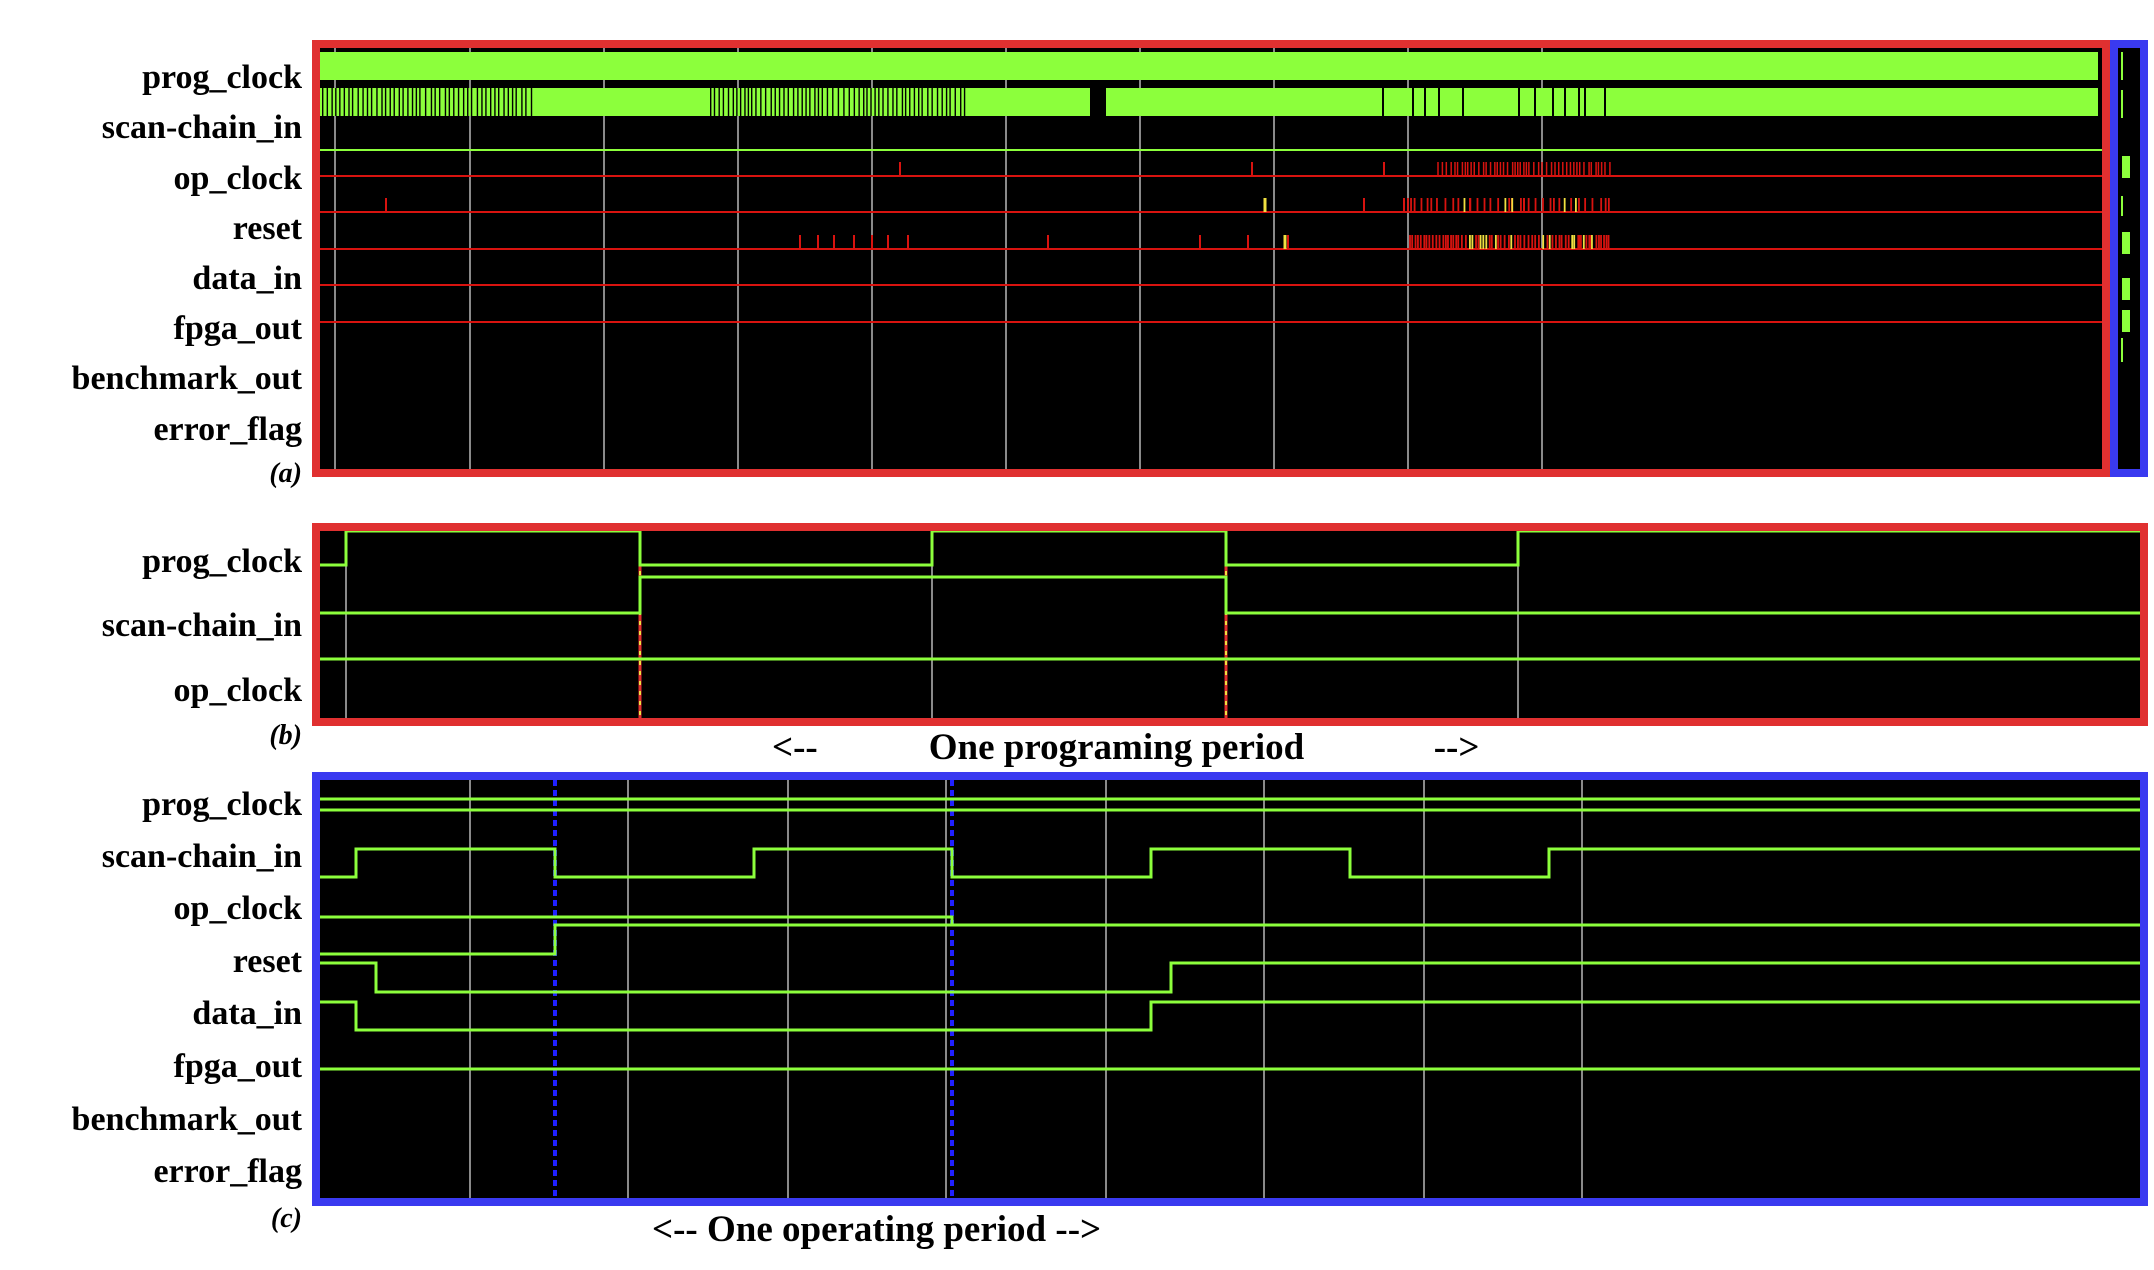  What do you see at coordinates (877, 1229) in the screenshot?
I see `operating-period-caption: <-- One operating period -->` at bounding box center [877, 1229].